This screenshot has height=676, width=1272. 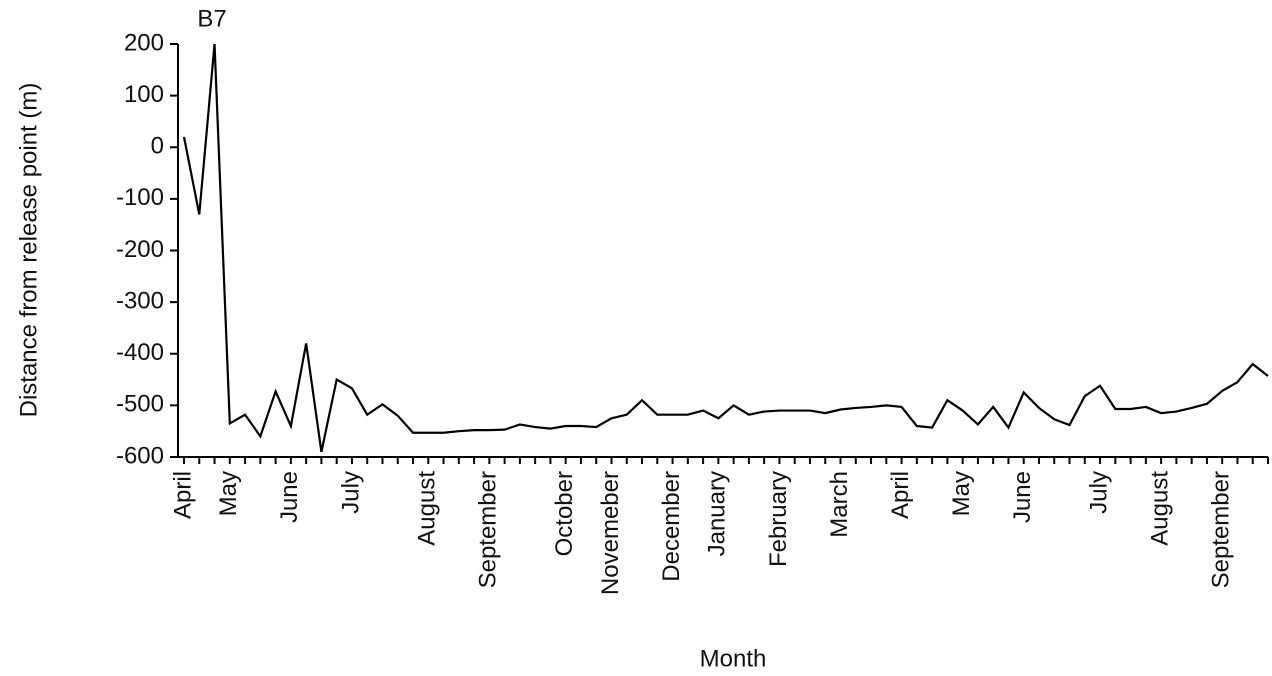 I want to click on y-tick-label: -100, so click(x=140, y=197).